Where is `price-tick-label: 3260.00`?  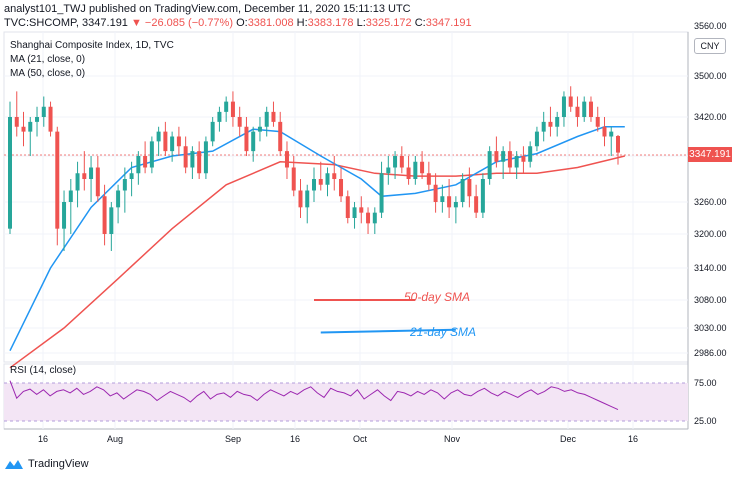
price-tick-label: 3260.00 is located at coordinates (710, 202).